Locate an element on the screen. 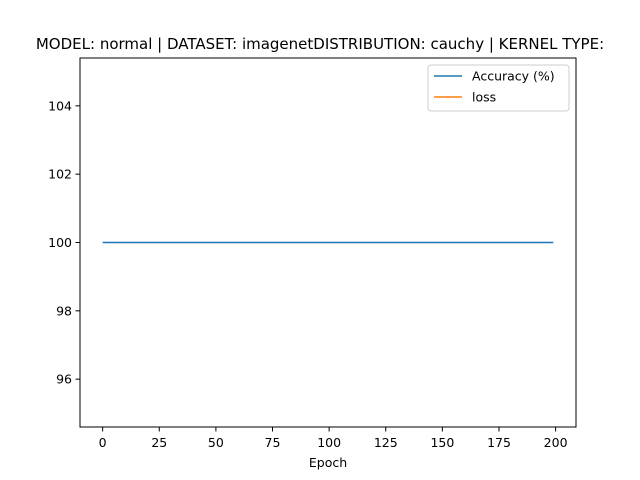 The image size is (640, 480). x-tick-label: 75 is located at coordinates (273, 442).